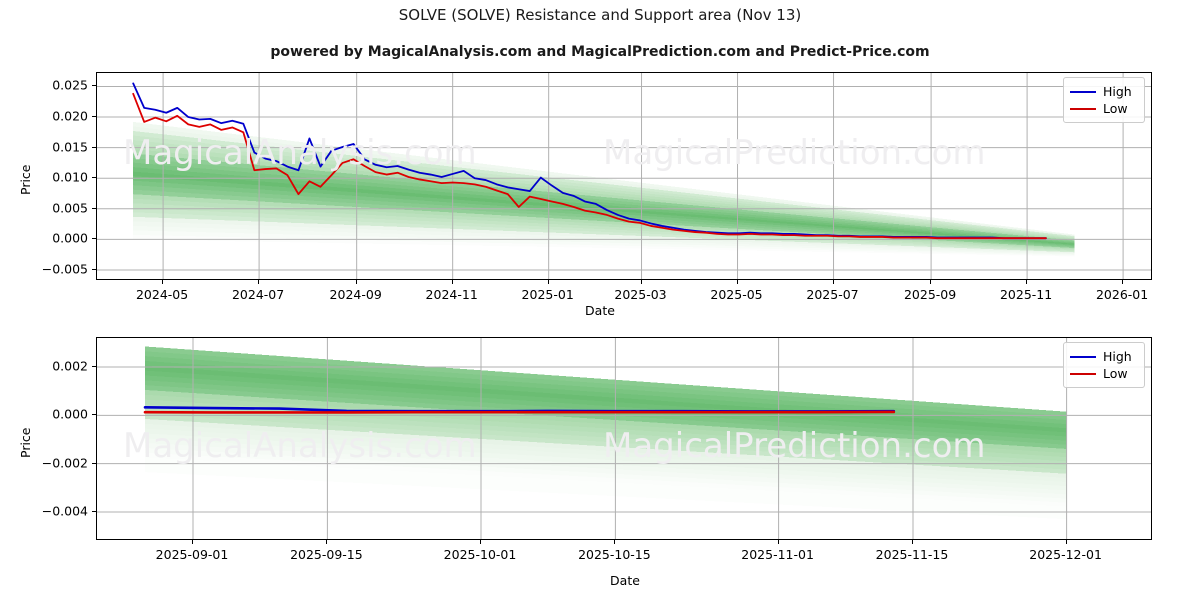  Describe the element at coordinates (326, 554) in the screenshot. I see `x-tick-label: 2025-09-15` at that location.